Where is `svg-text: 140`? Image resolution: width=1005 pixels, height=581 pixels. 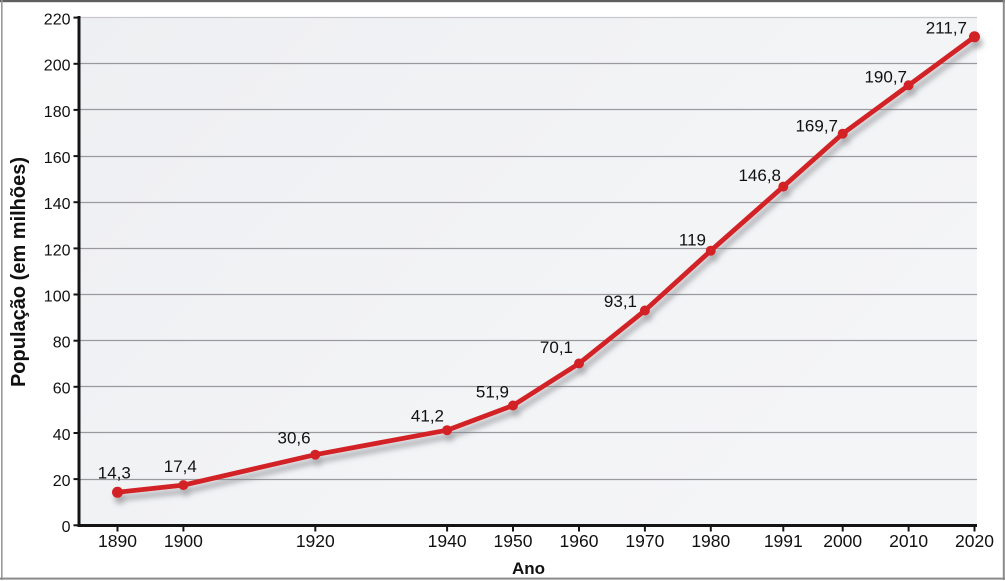 svg-text: 140 is located at coordinates (57, 204).